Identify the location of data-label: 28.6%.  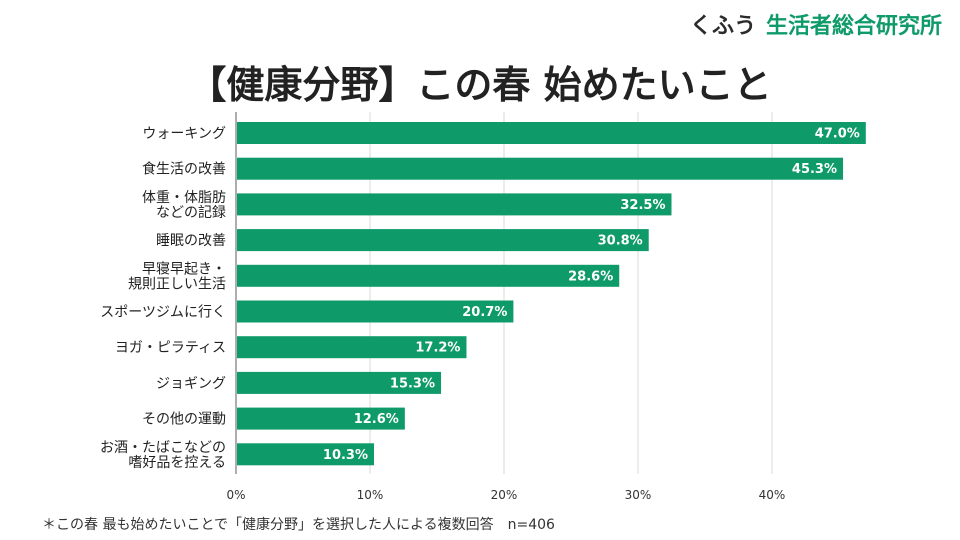
(590, 276).